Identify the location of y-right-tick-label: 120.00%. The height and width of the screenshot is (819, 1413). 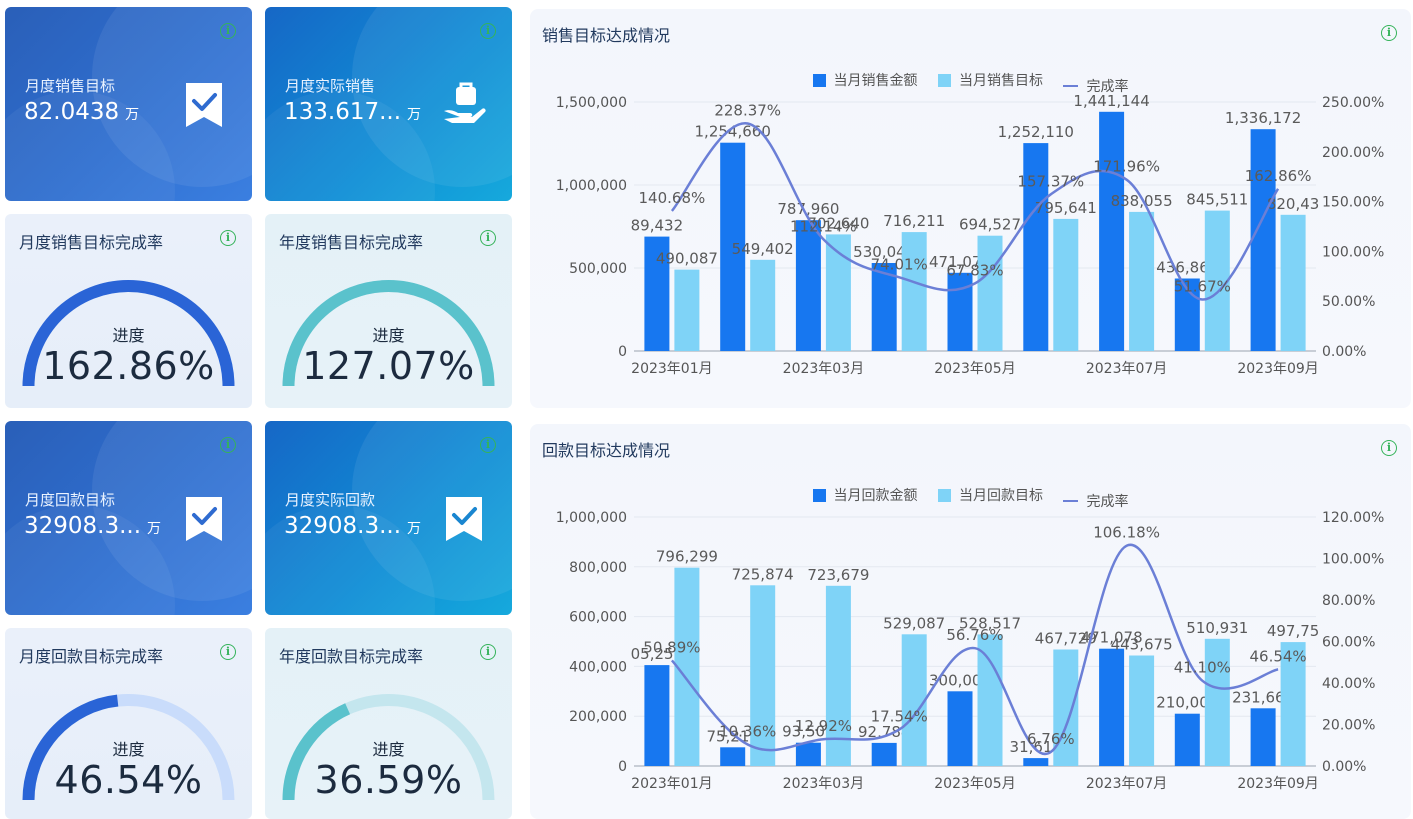
(1353, 518).